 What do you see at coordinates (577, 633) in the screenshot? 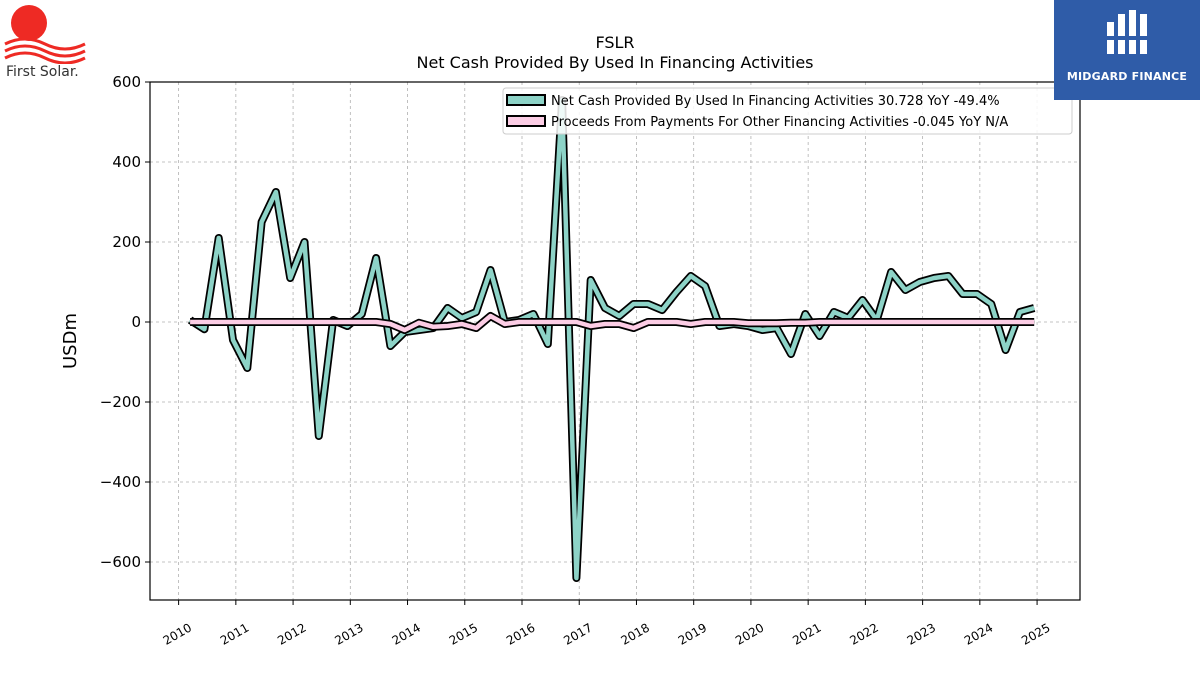
I see `x-tick-label: 2017` at bounding box center [577, 633].